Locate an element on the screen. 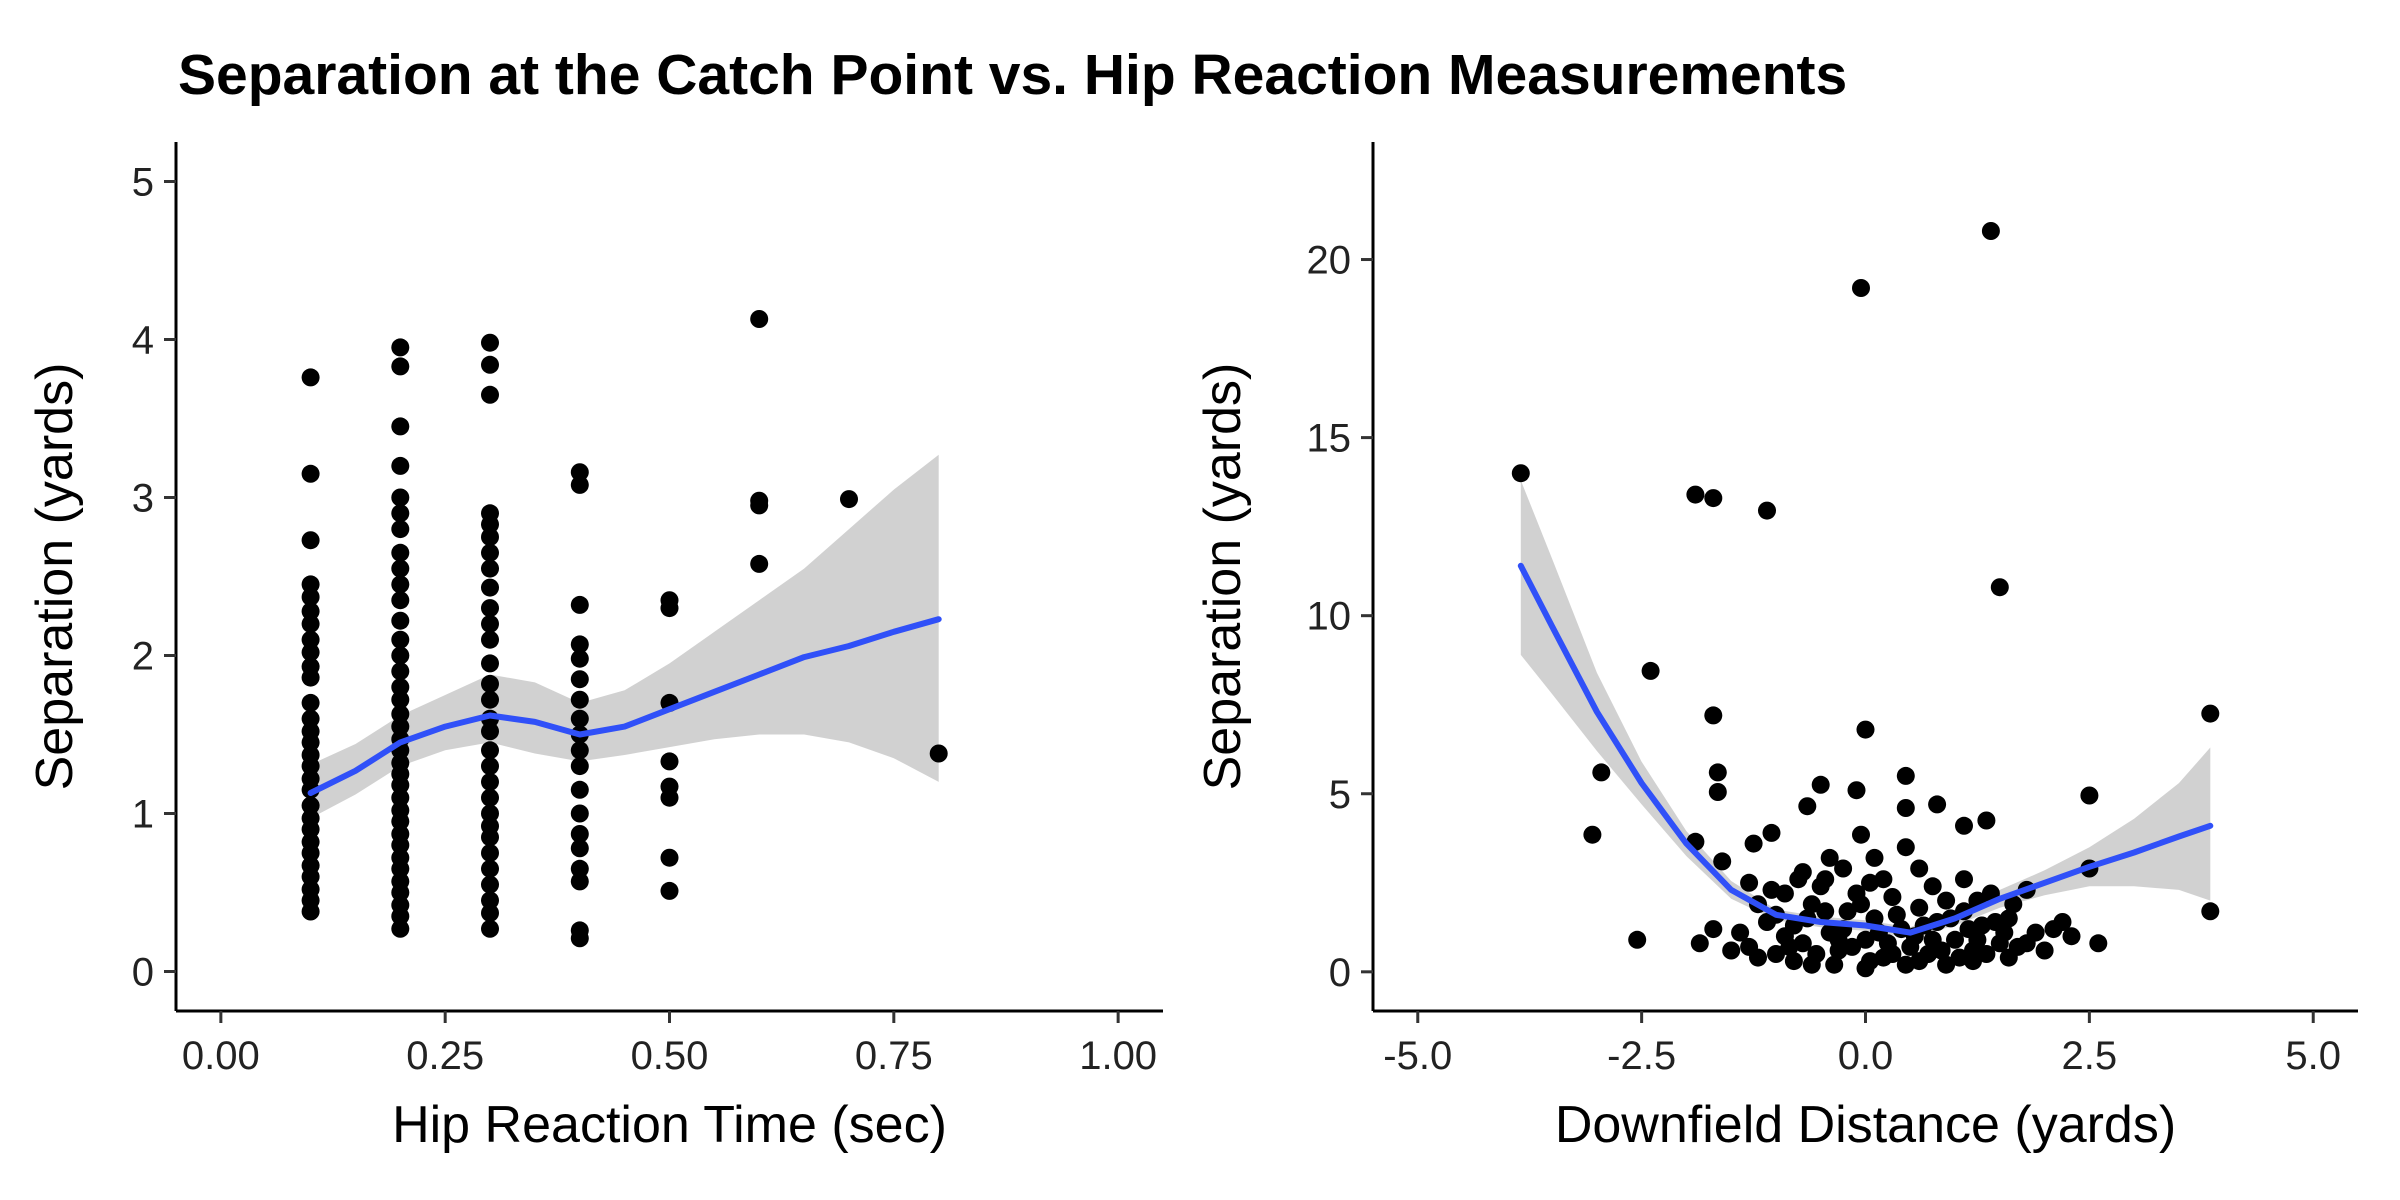 This screenshot has width=2400, height=1200. y-tick-label: 10 is located at coordinates (1329, 617).